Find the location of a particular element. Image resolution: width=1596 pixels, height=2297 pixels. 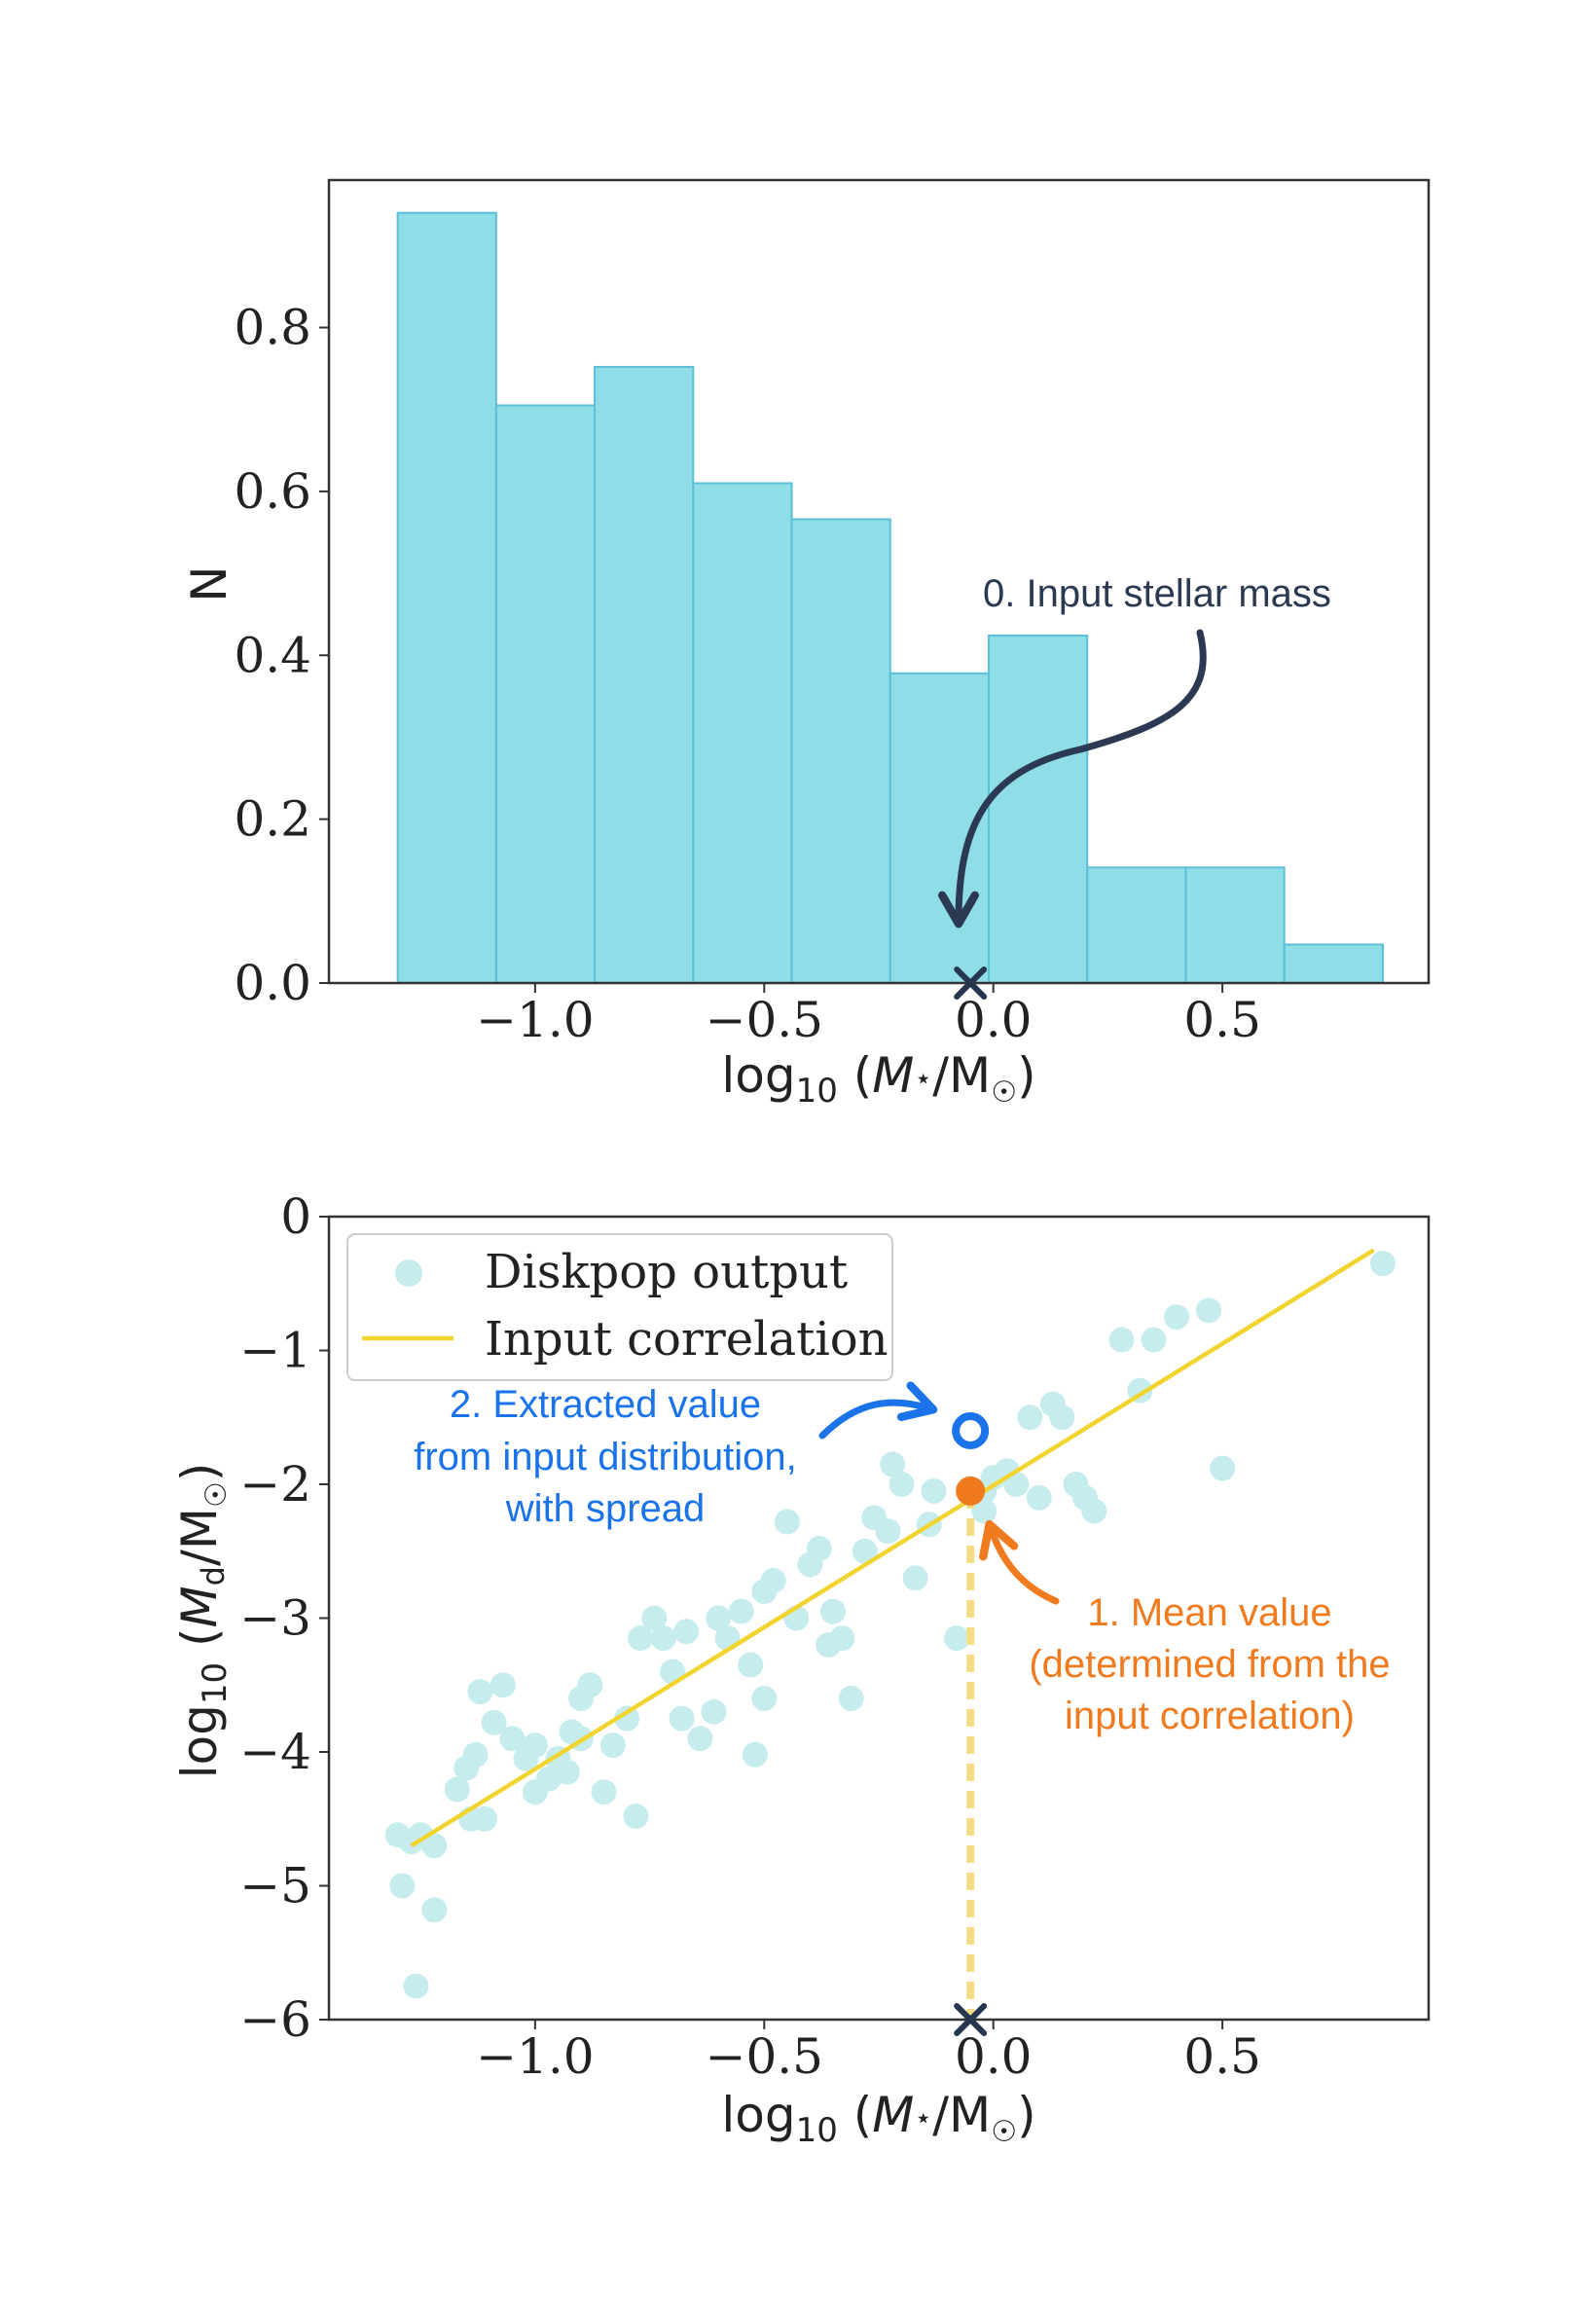

legend-marker-diskpop is located at coordinates (408, 1273).